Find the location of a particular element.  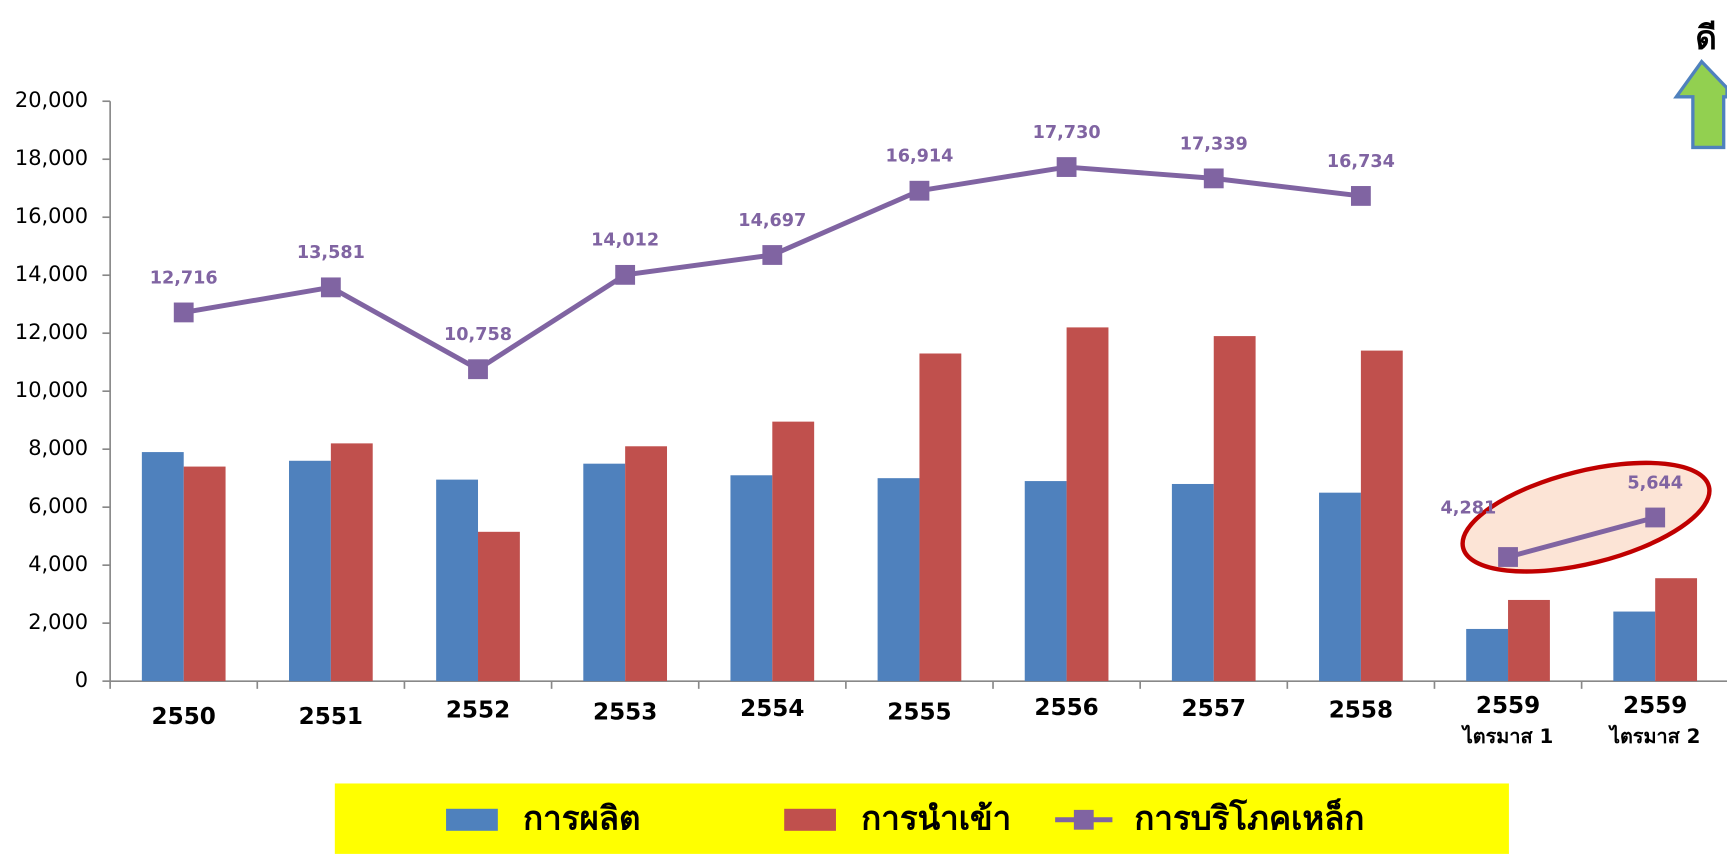

y-tick-label: 0 is located at coordinates (81, 680).